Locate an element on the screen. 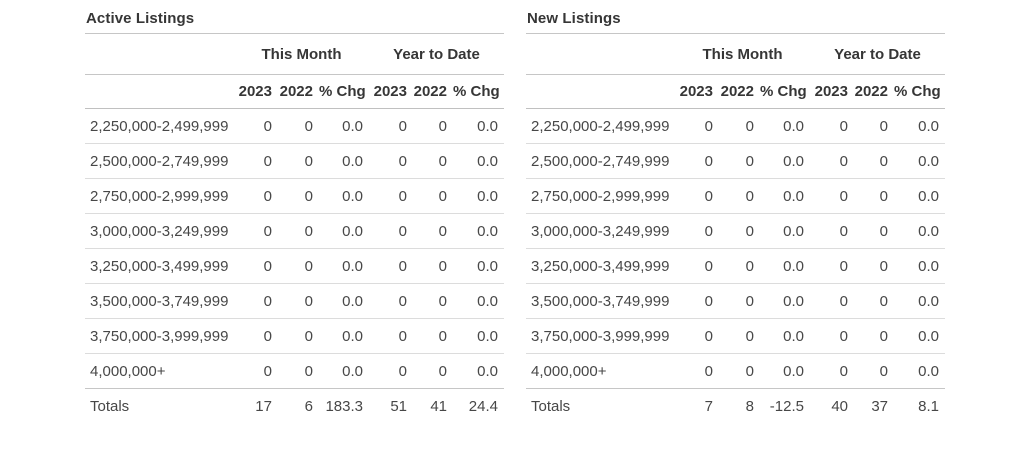 This screenshot has width=1024, height=459. value-cell: 6 is located at coordinates (298, 406).